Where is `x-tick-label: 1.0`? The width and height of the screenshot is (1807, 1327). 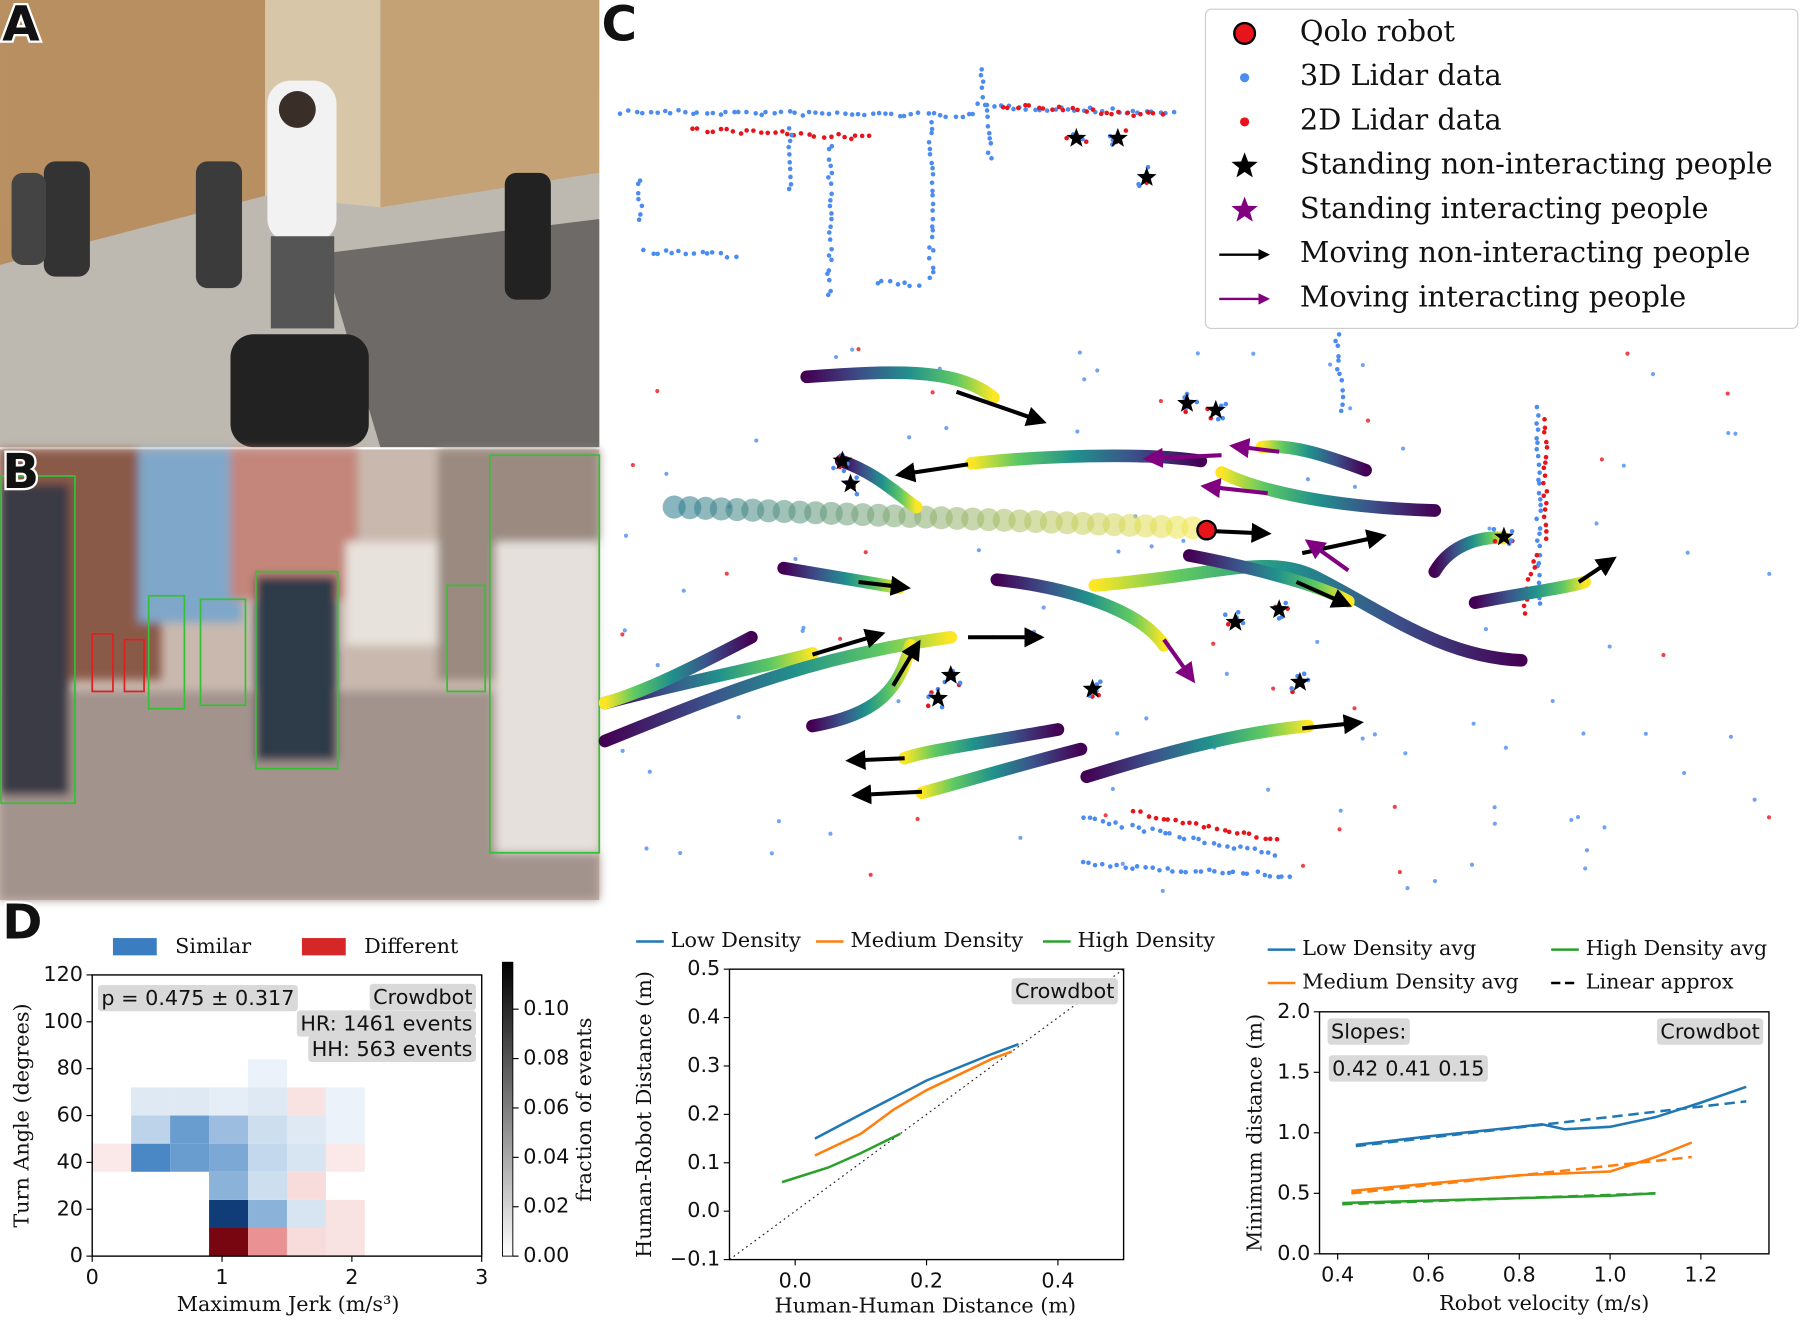
x-tick-label: 1.0 is located at coordinates (1610, 1275).